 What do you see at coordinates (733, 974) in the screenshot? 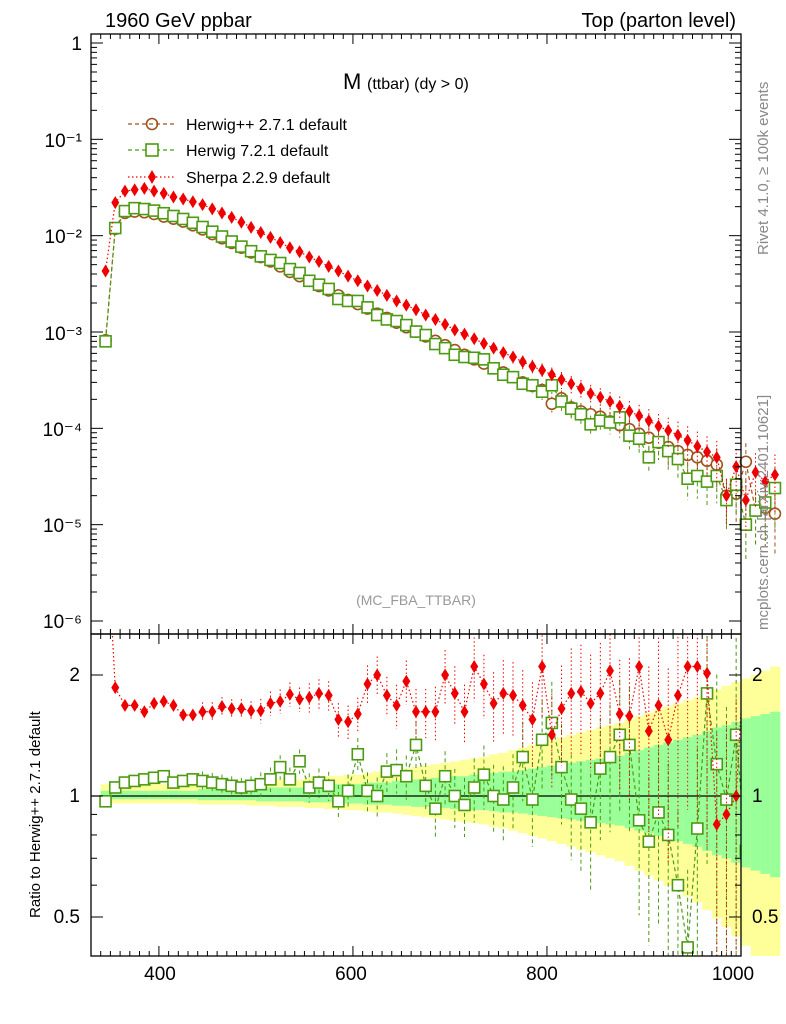
I see `x-tick-label: 1000` at bounding box center [733, 974].